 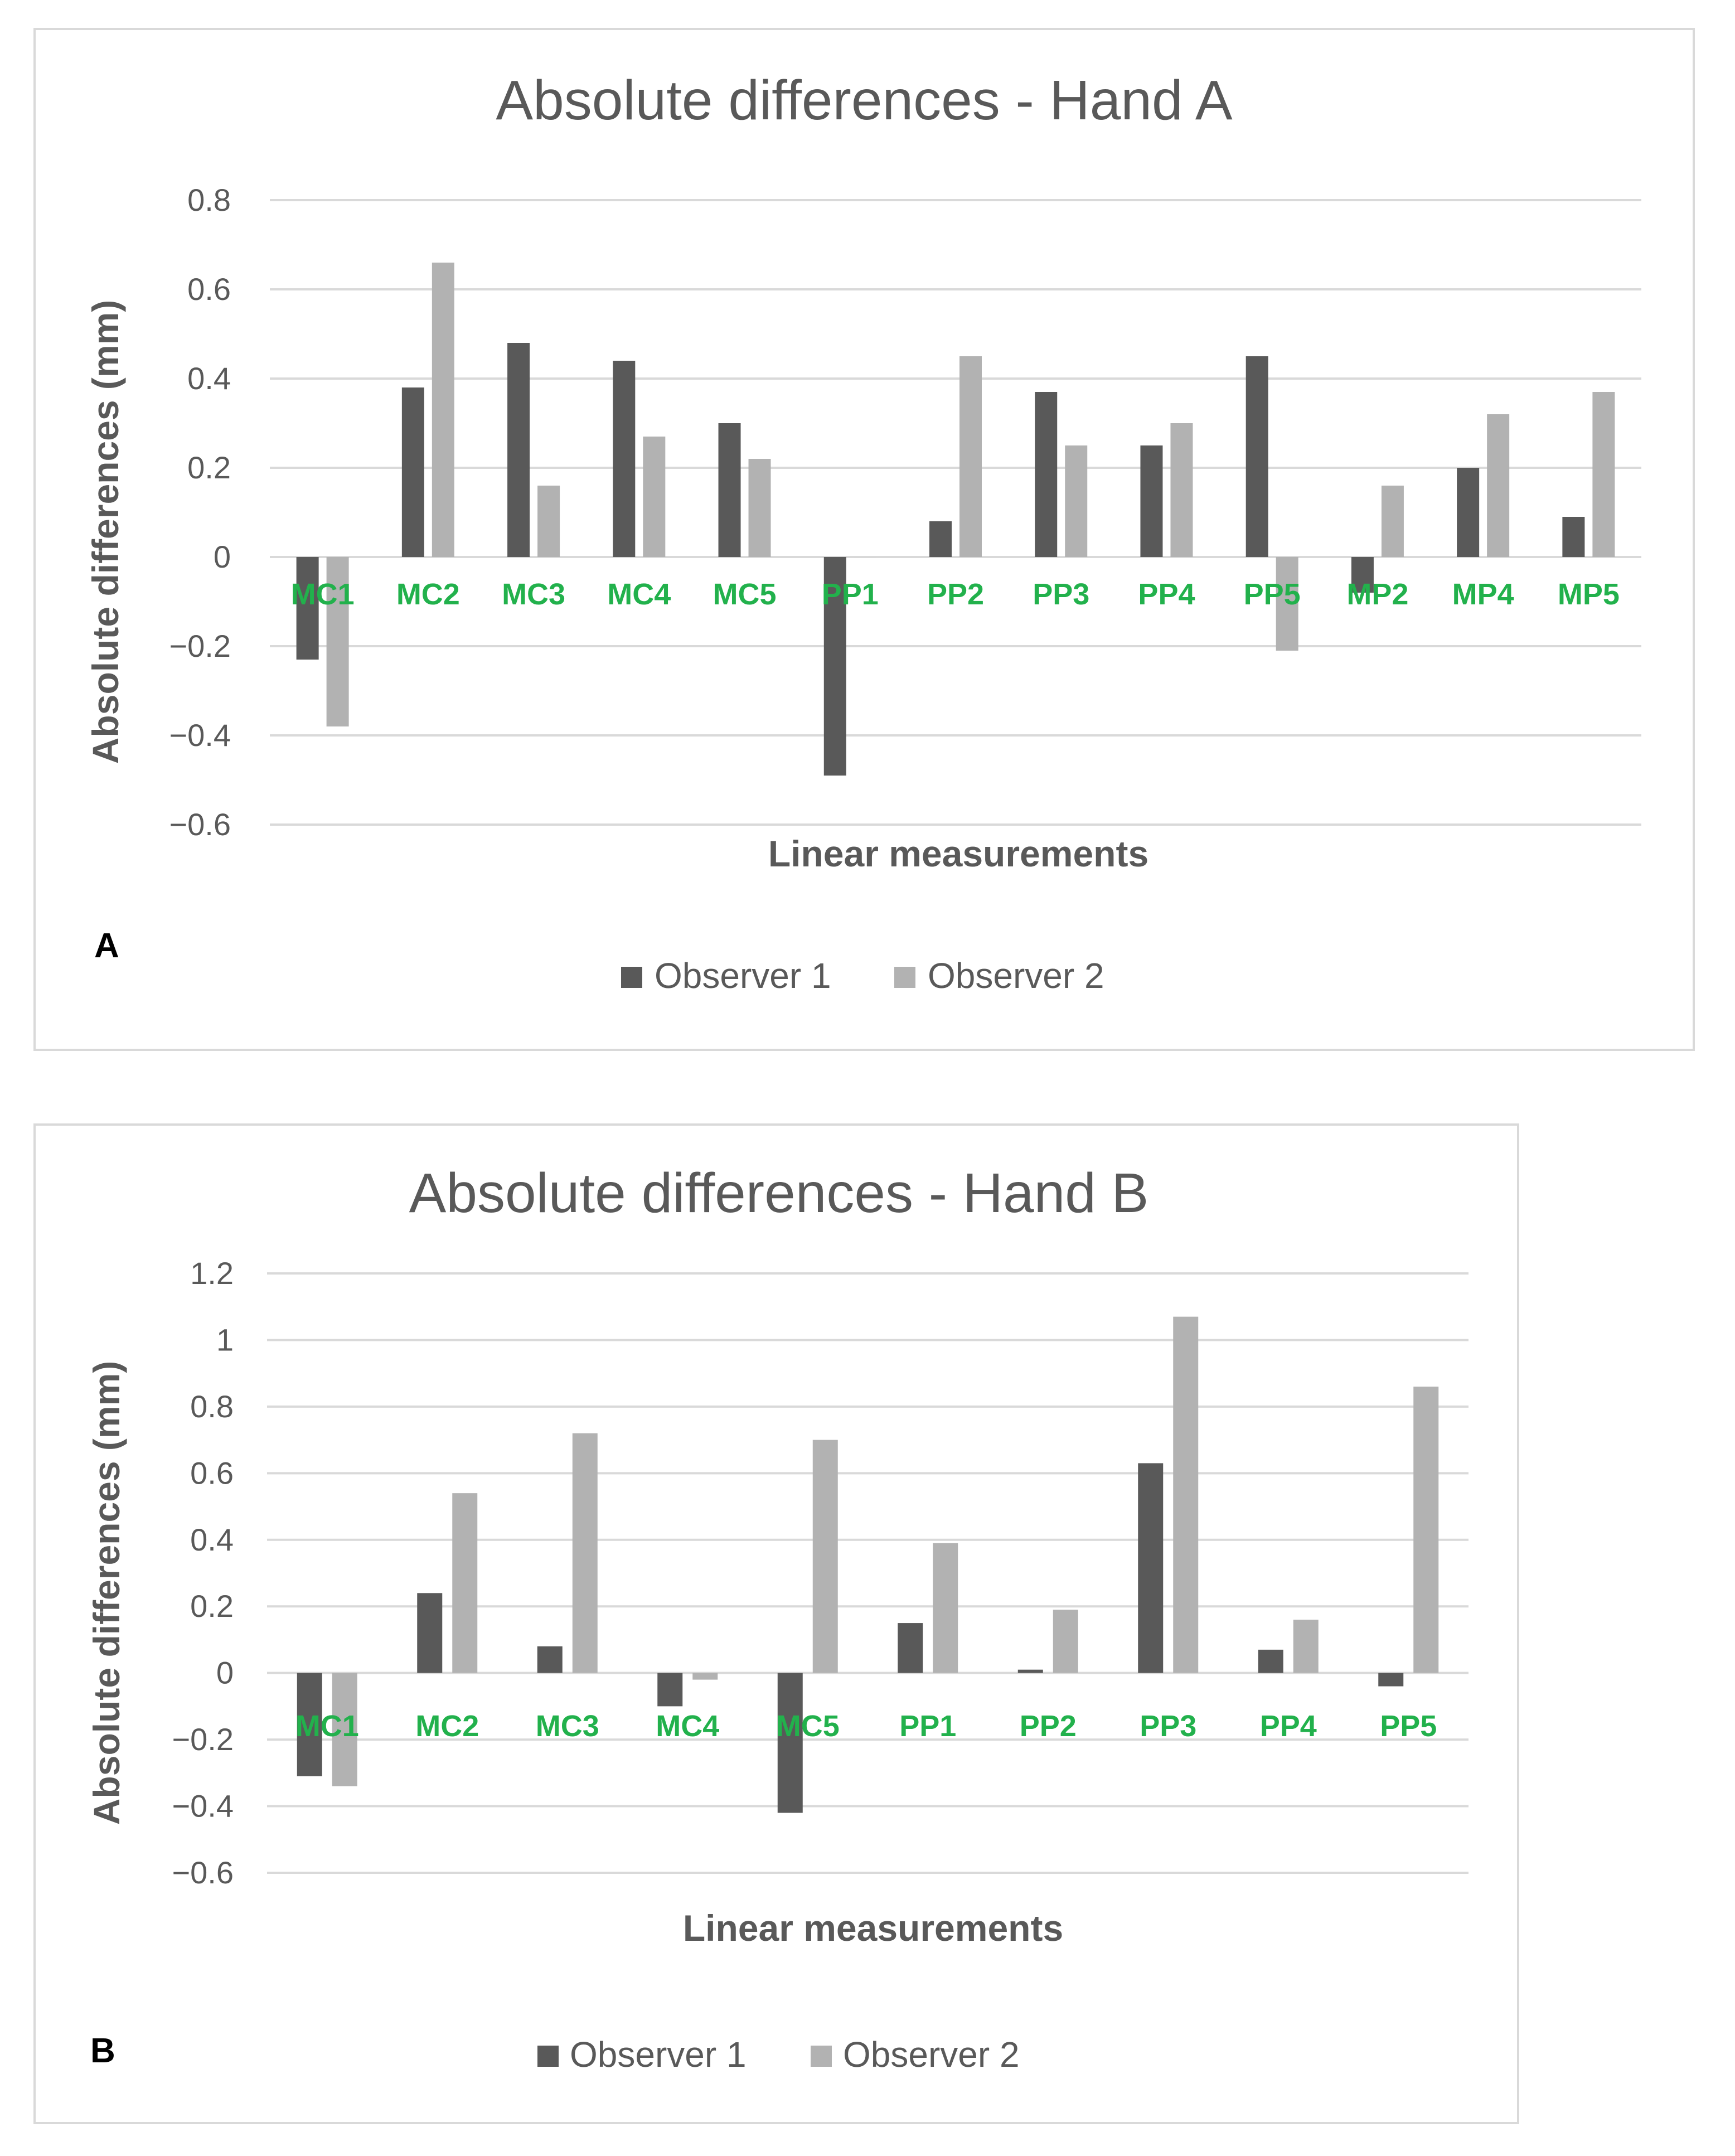 What do you see at coordinates (548, 2057) in the screenshot?
I see `legend-swatch-observer-1-b` at bounding box center [548, 2057].